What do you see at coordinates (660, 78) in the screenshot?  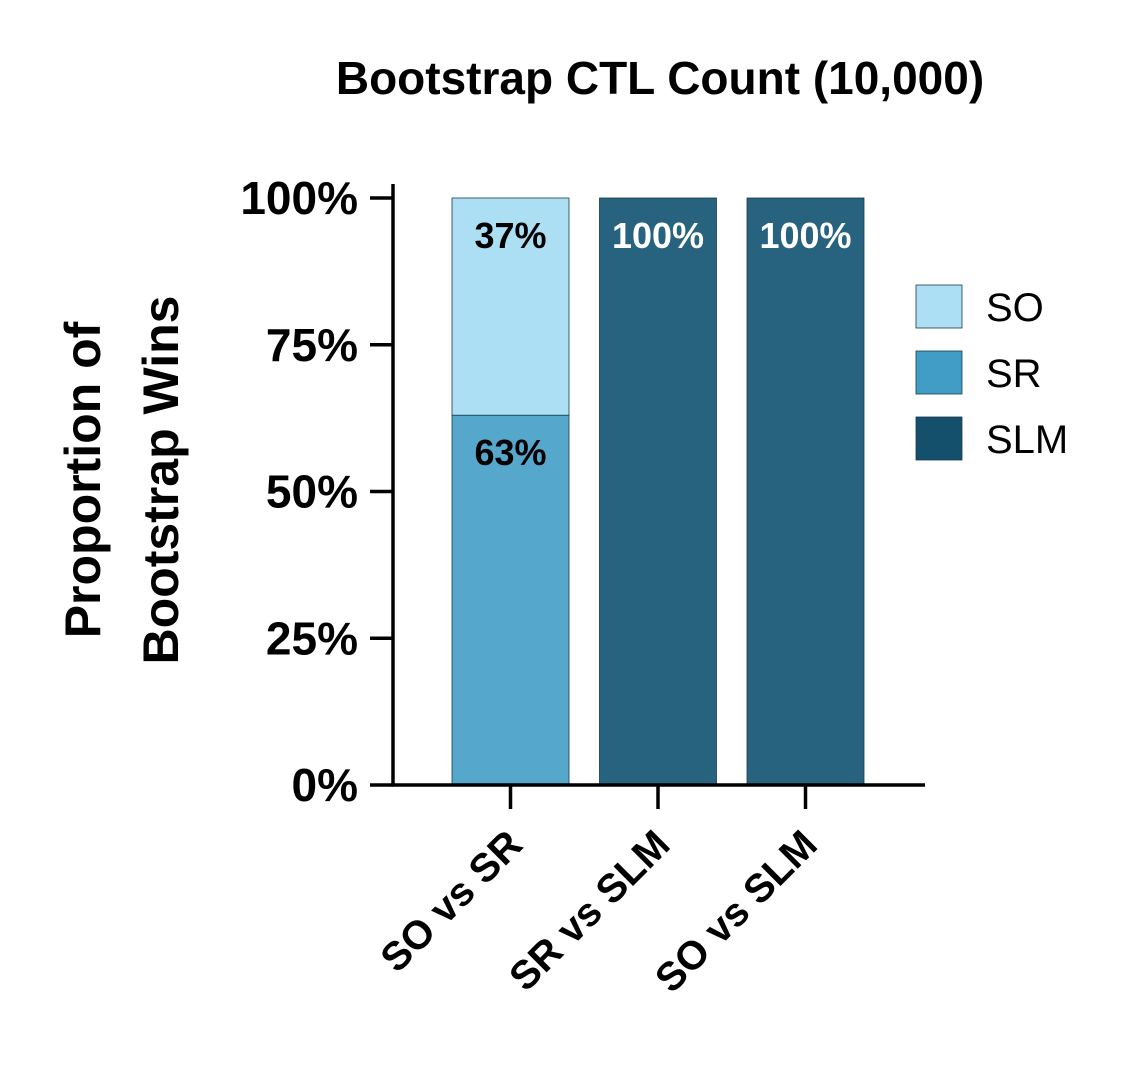 I see `chart-title: Bootstrap CTL Count (10,000)` at bounding box center [660, 78].